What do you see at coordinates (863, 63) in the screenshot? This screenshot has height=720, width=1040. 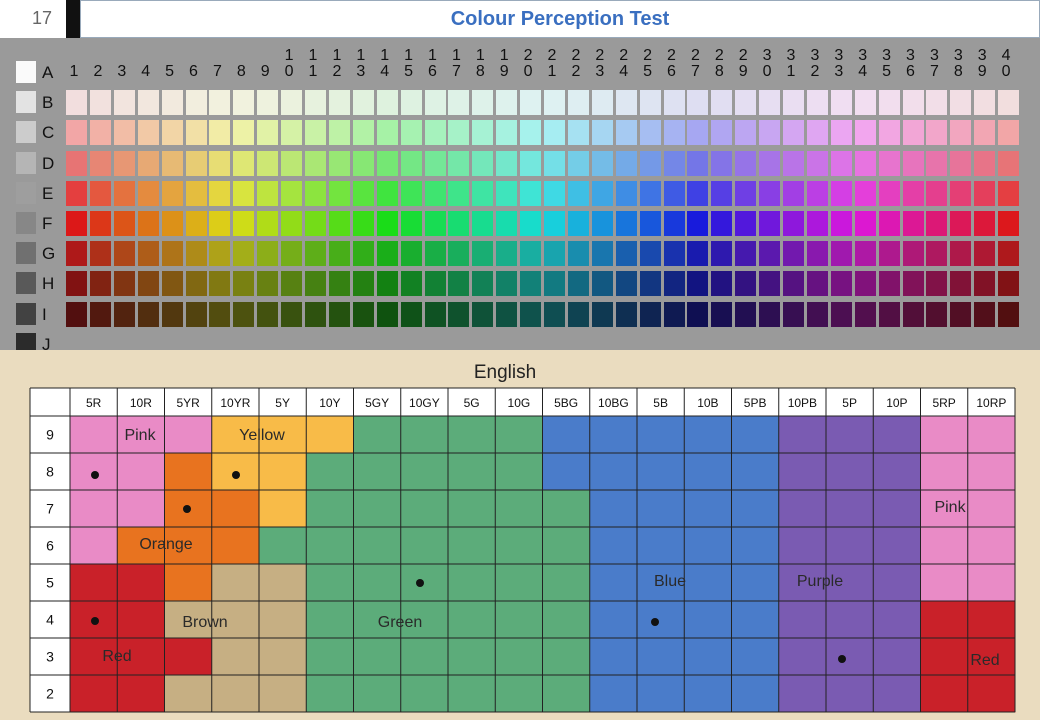 I see `column-label: 34` at bounding box center [863, 63].